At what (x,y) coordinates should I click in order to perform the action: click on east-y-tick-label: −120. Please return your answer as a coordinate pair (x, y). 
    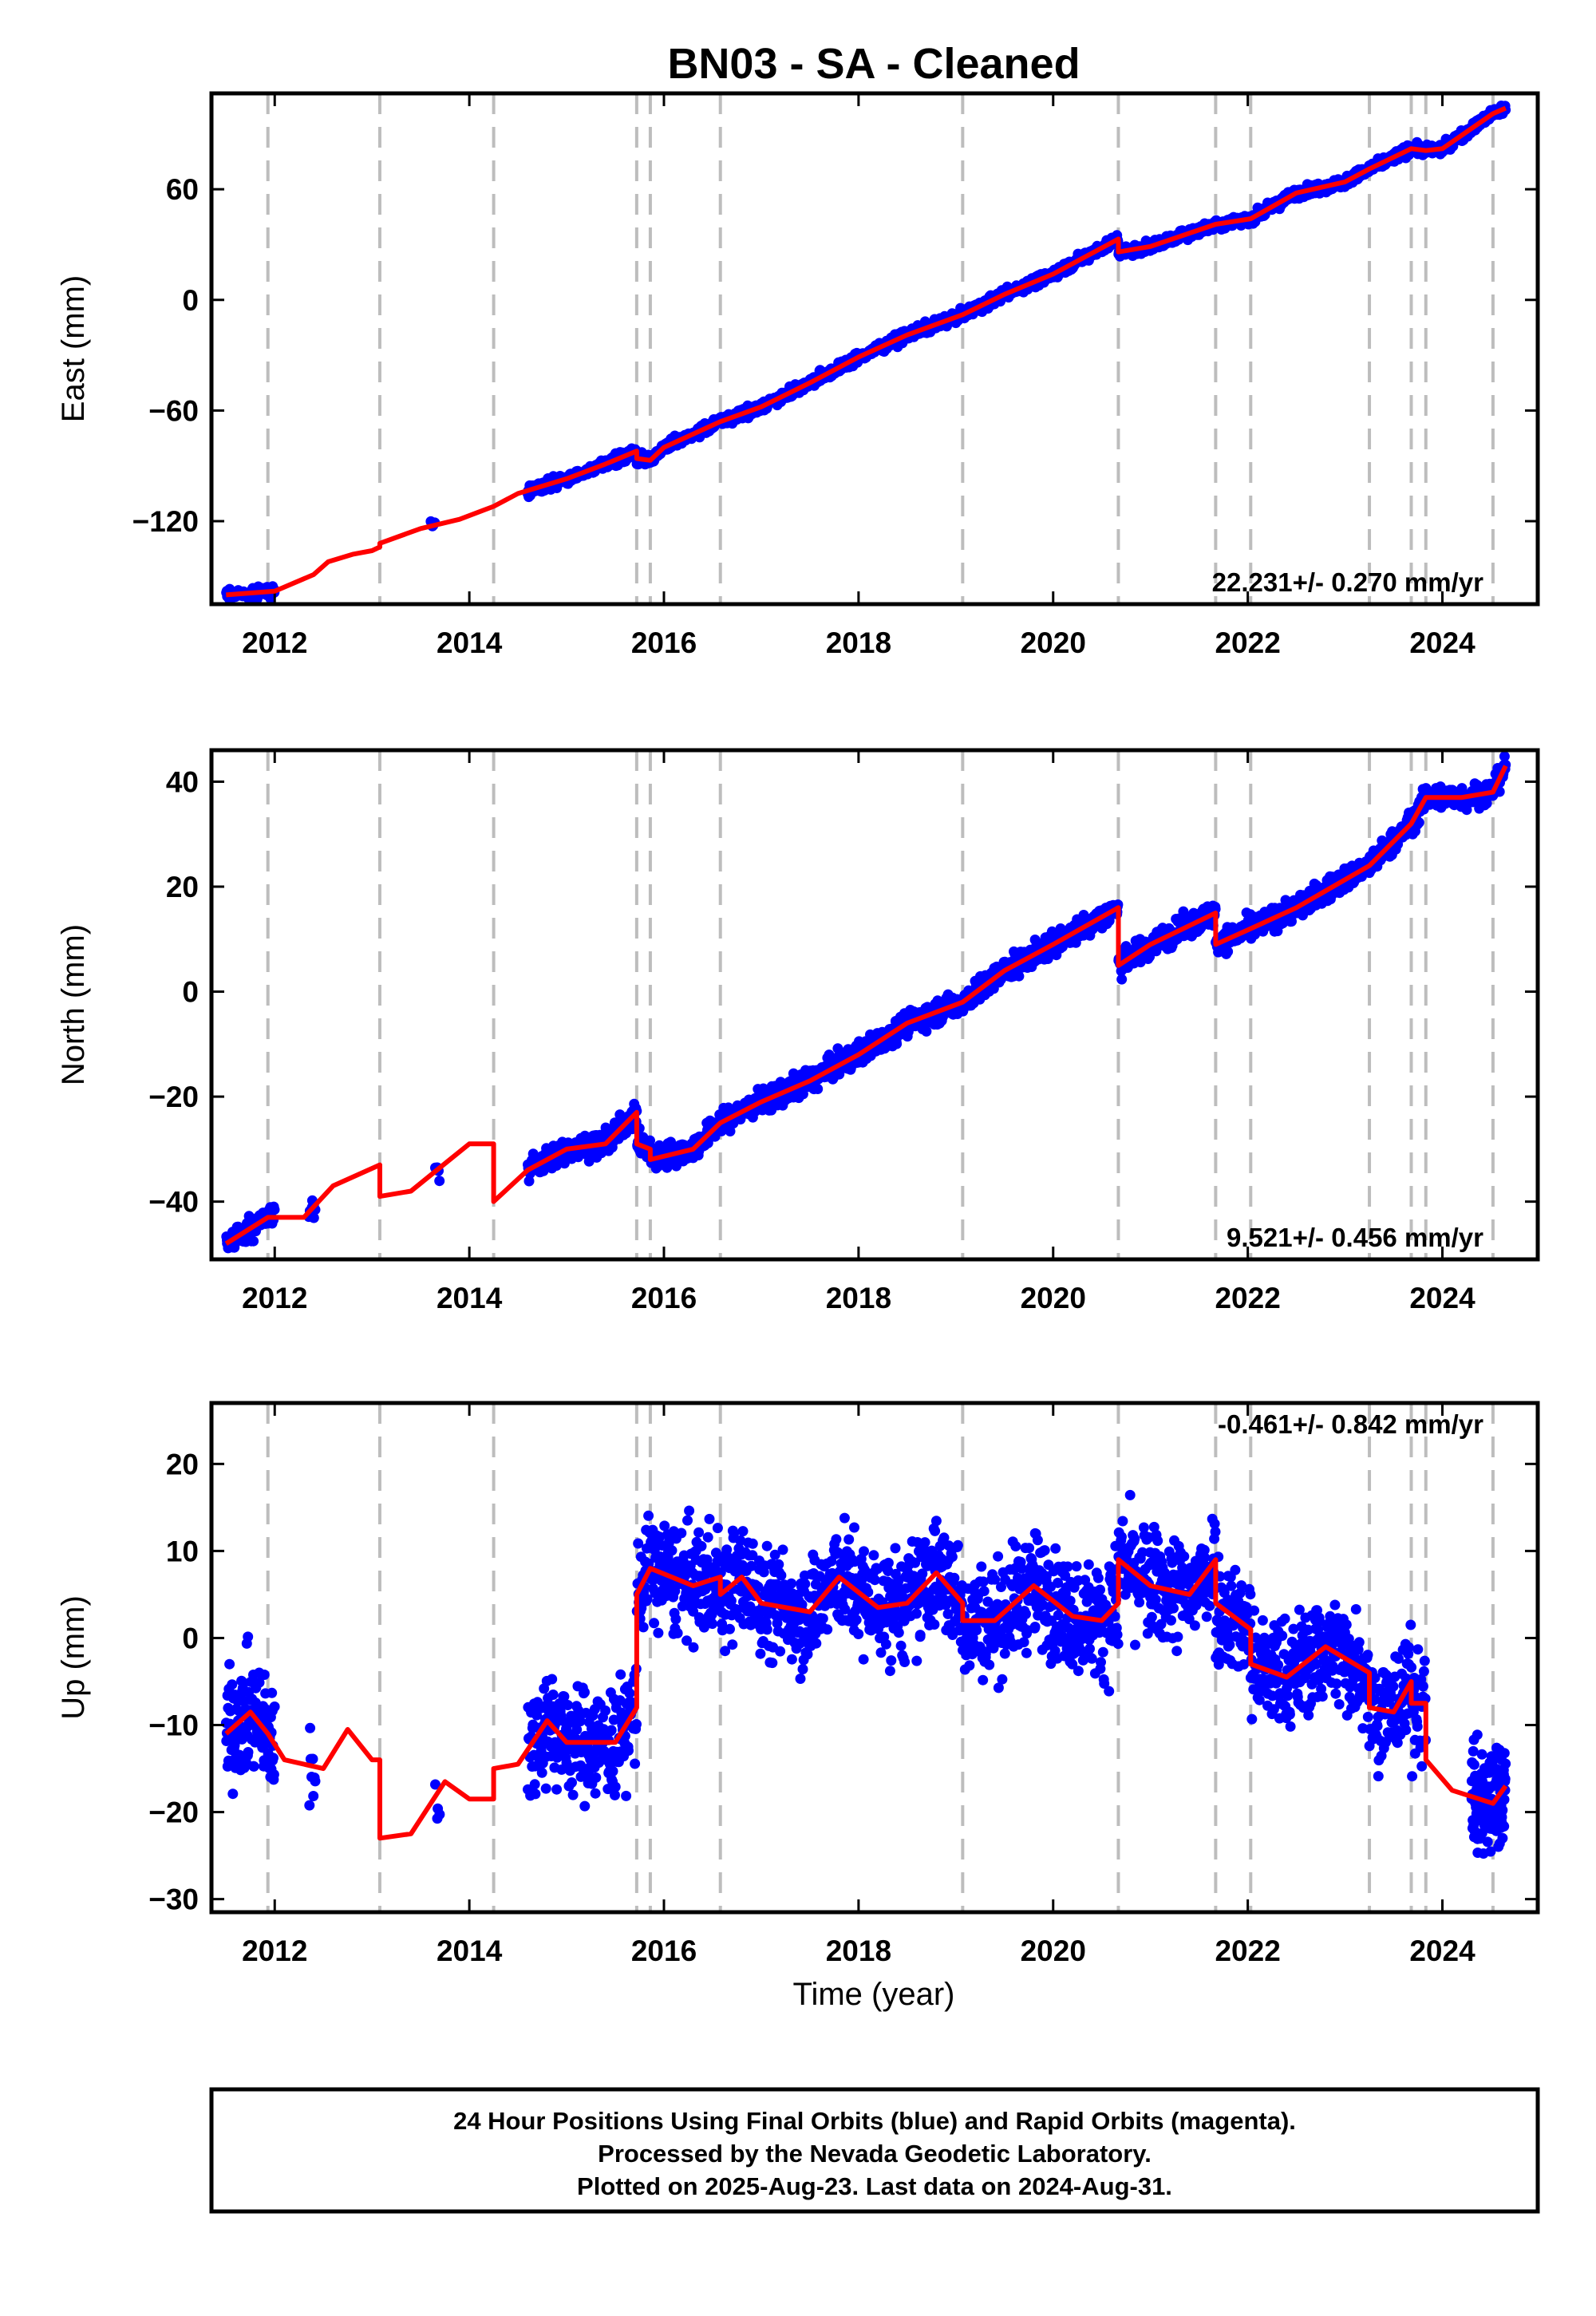
    Looking at the image, I should click on (165, 521).